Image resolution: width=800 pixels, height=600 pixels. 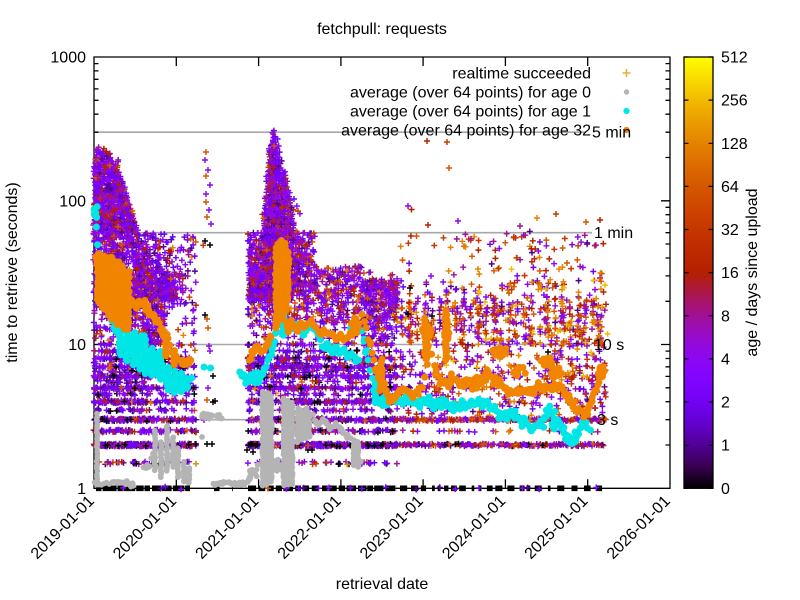 I want to click on svg-text: 8, so click(x=725, y=316).